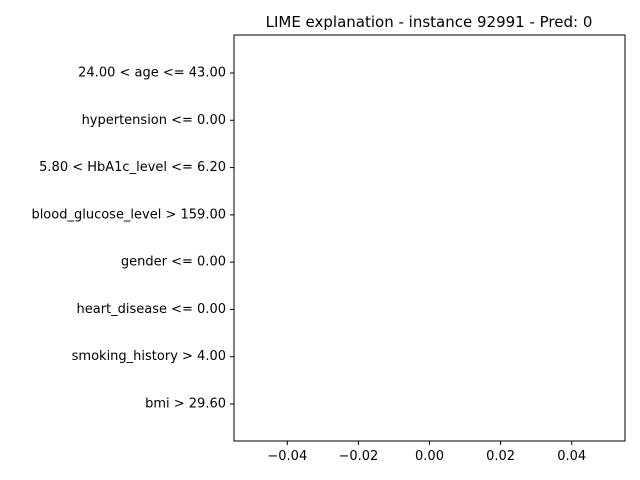 The height and width of the screenshot is (480, 640). What do you see at coordinates (152, 73) in the screenshot?
I see `y-tick-label: 24.00 < age <= 43.00` at bounding box center [152, 73].